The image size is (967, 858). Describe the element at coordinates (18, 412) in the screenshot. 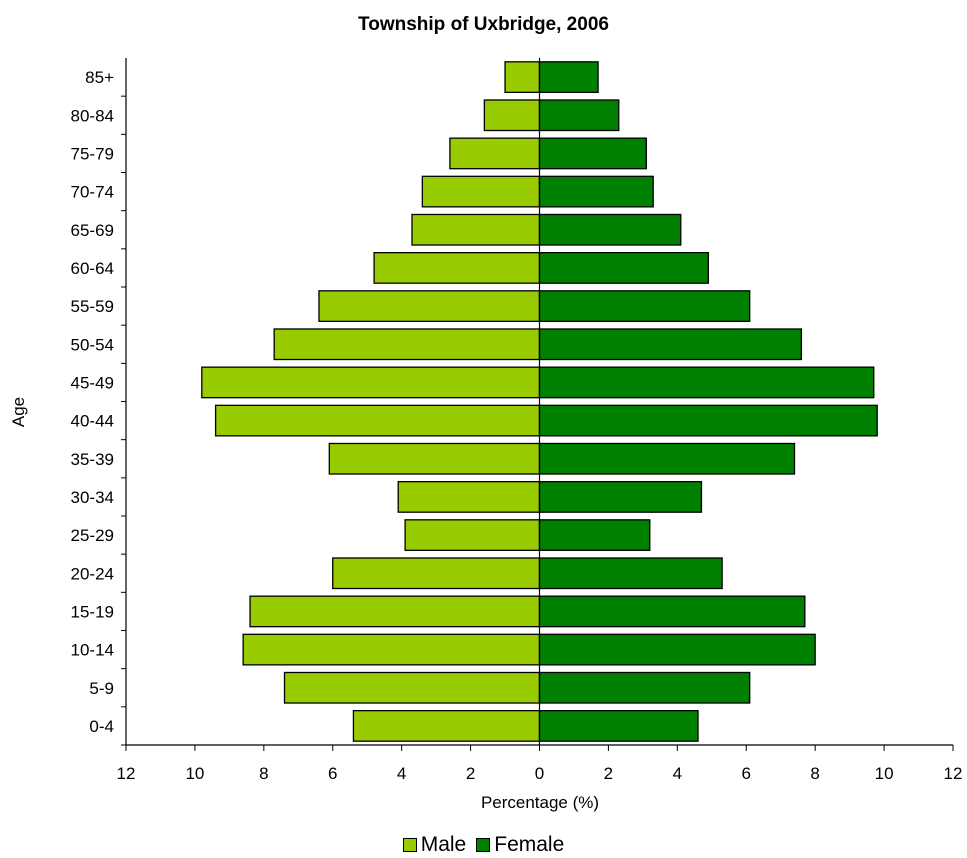

I see `y-axis-title: Age` at that location.